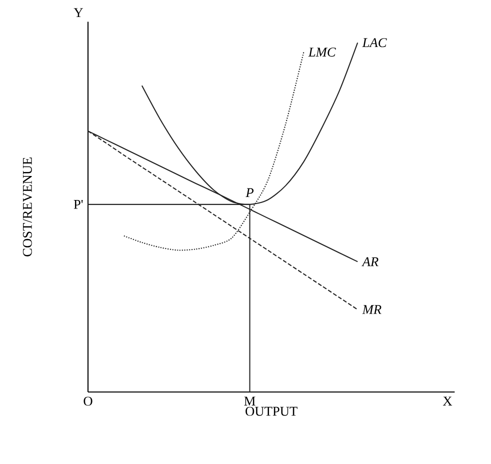 The height and width of the screenshot is (464, 491). What do you see at coordinates (447, 401) in the screenshot?
I see `x-tick-label: X` at bounding box center [447, 401].